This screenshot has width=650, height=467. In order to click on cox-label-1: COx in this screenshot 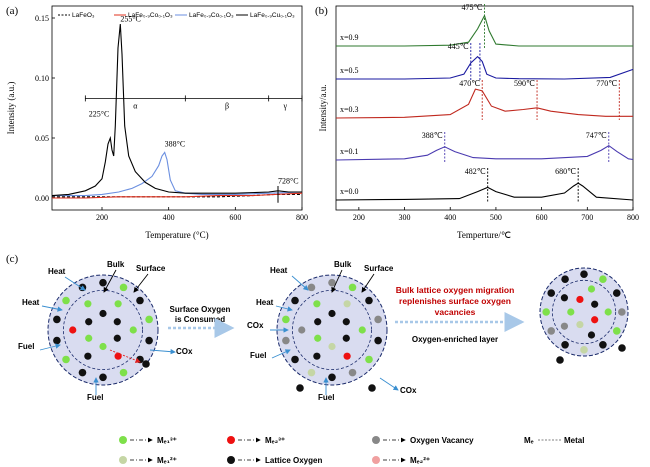, I will do `click(184, 351)`.